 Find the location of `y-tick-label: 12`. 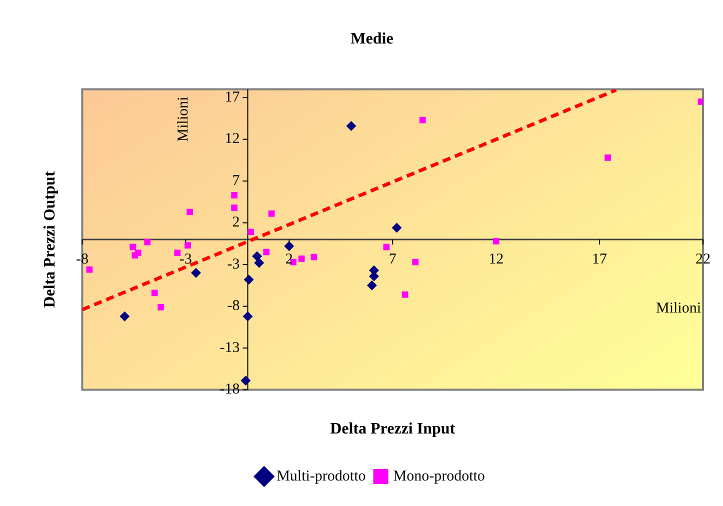

y-tick-label: 12 is located at coordinates (232, 139).